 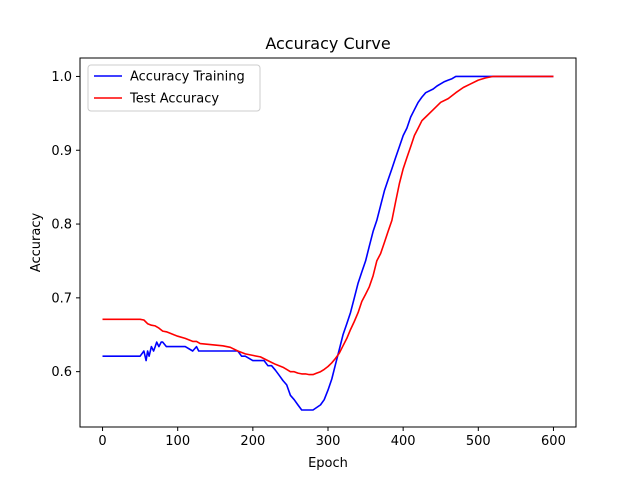 What do you see at coordinates (102, 441) in the screenshot?
I see `x-tick-label: 0` at bounding box center [102, 441].